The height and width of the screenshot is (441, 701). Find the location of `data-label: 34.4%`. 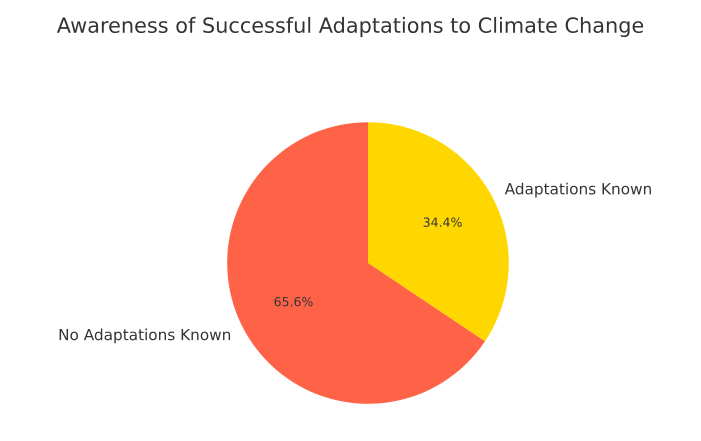

data-label: 34.4% is located at coordinates (443, 222).